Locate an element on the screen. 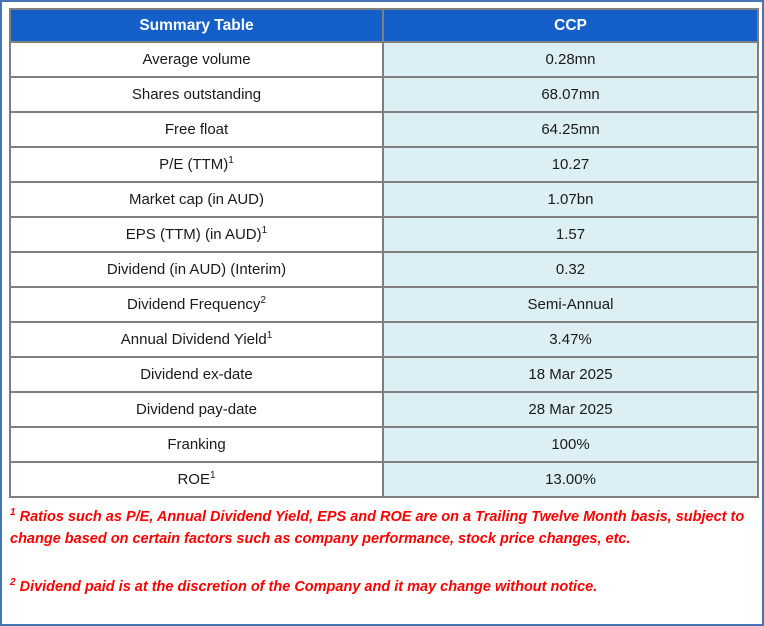 Image resolution: width=764 pixels, height=626 pixels. footnote-2-marker: 2 is located at coordinates (13, 582).